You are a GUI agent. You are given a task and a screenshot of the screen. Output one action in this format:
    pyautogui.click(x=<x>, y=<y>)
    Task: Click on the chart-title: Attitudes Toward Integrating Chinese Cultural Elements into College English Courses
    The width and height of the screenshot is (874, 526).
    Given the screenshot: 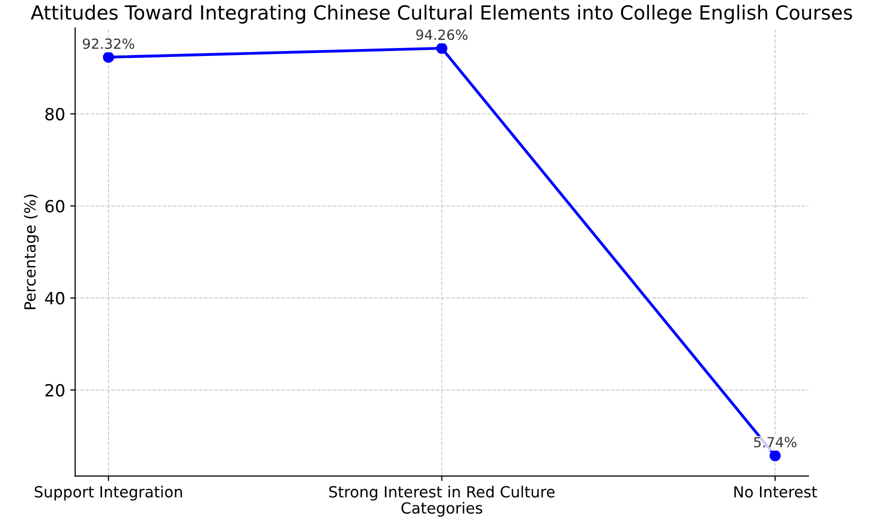 What is the action you would take?
    pyautogui.click(x=441, y=14)
    